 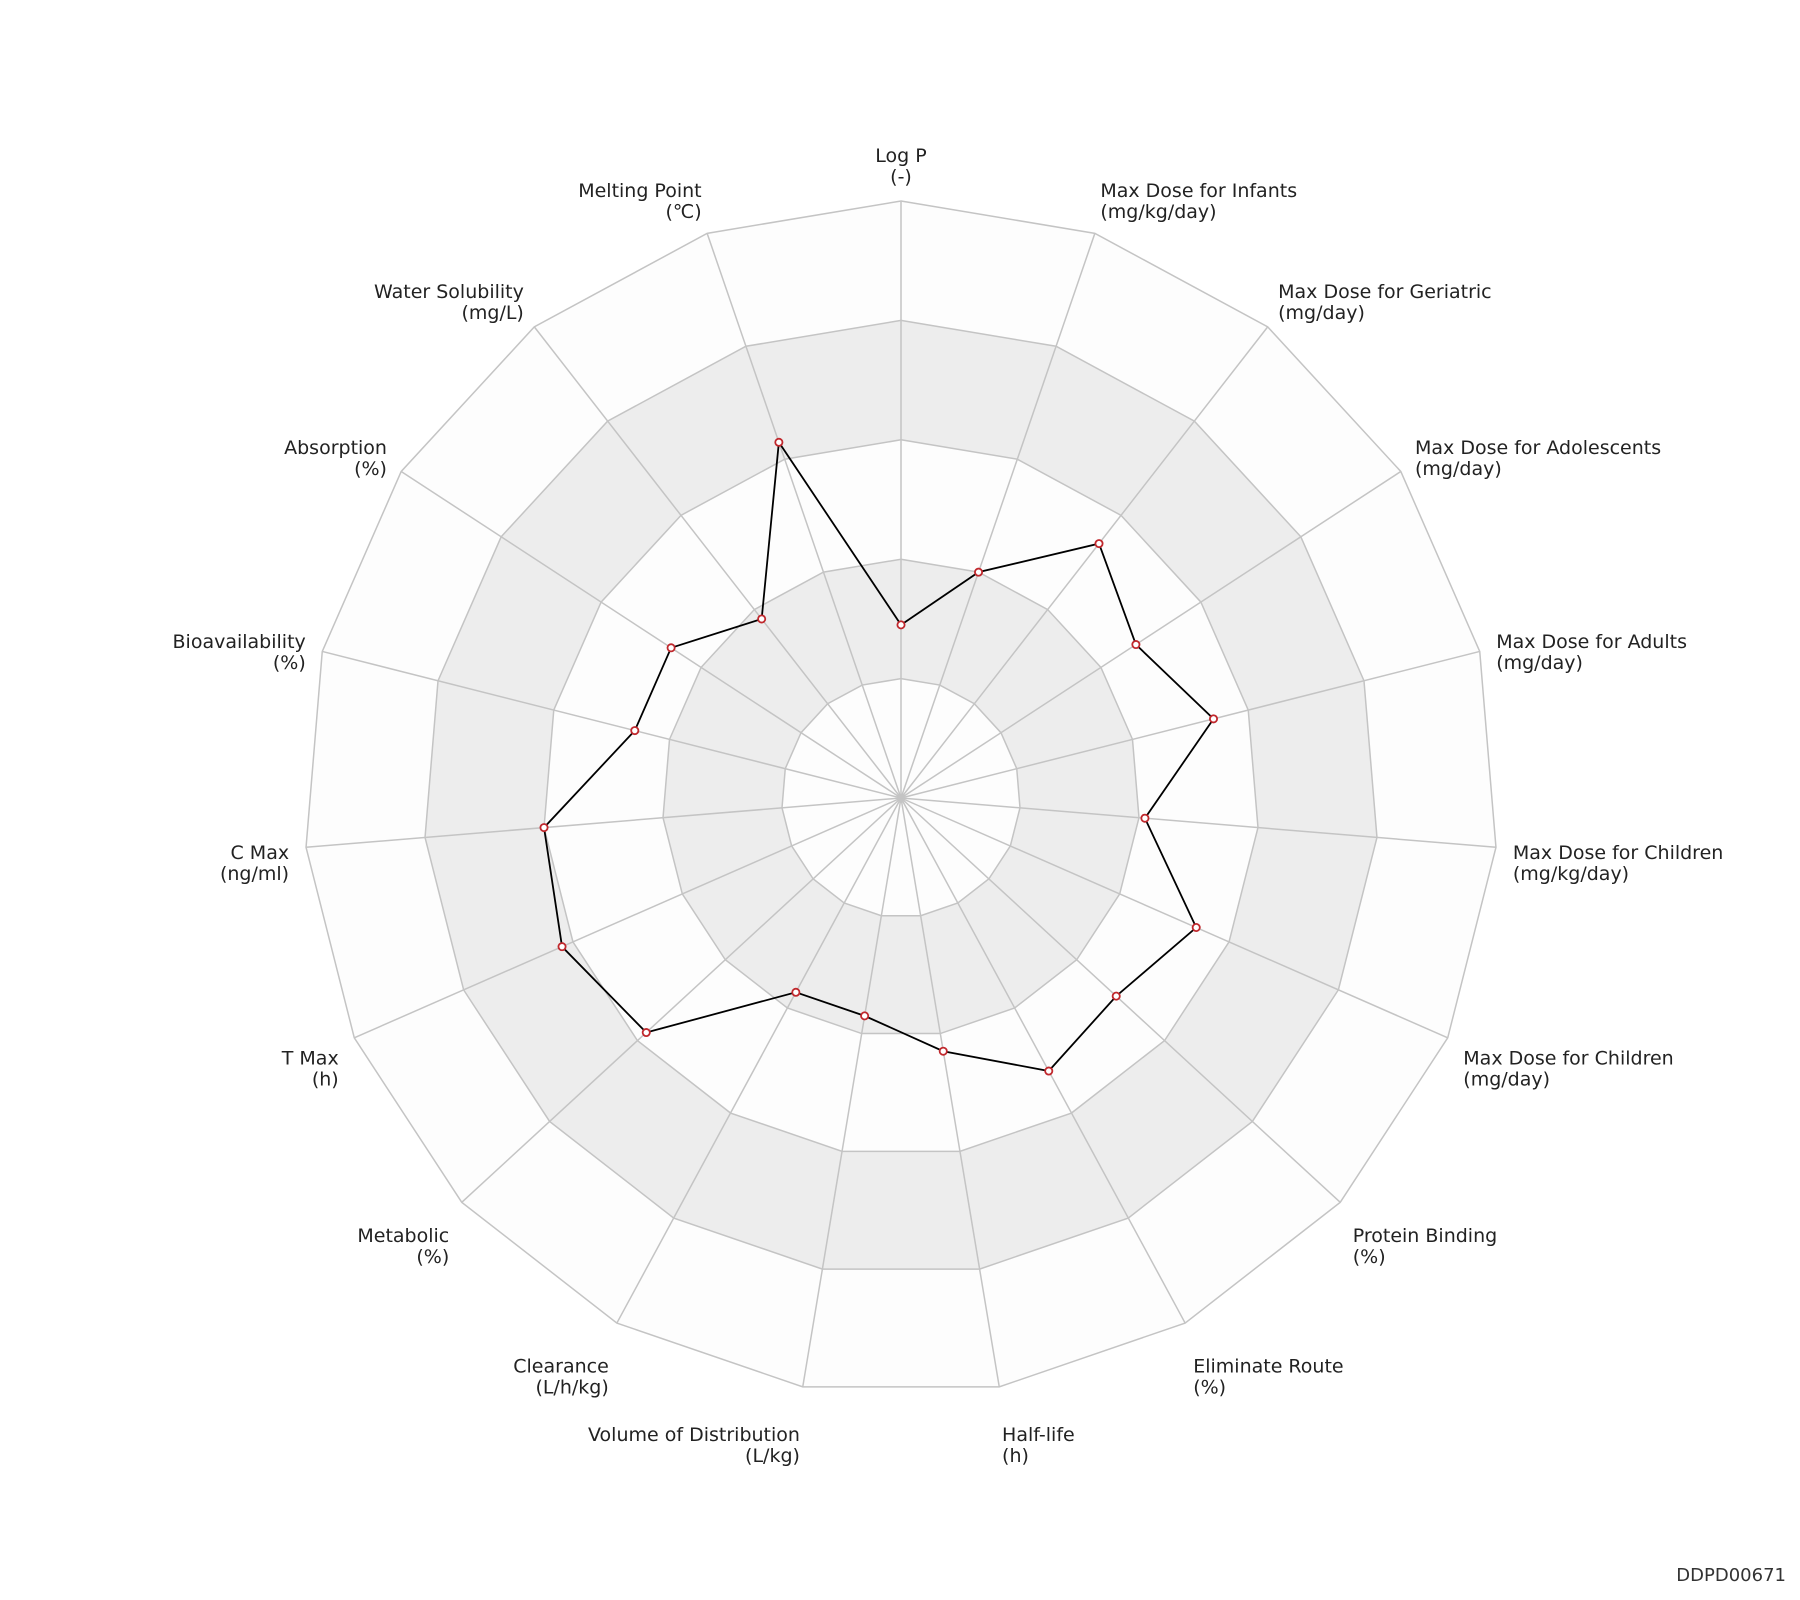 I want to click on axis-label: Half-life (h), so click(x=1038, y=1445).